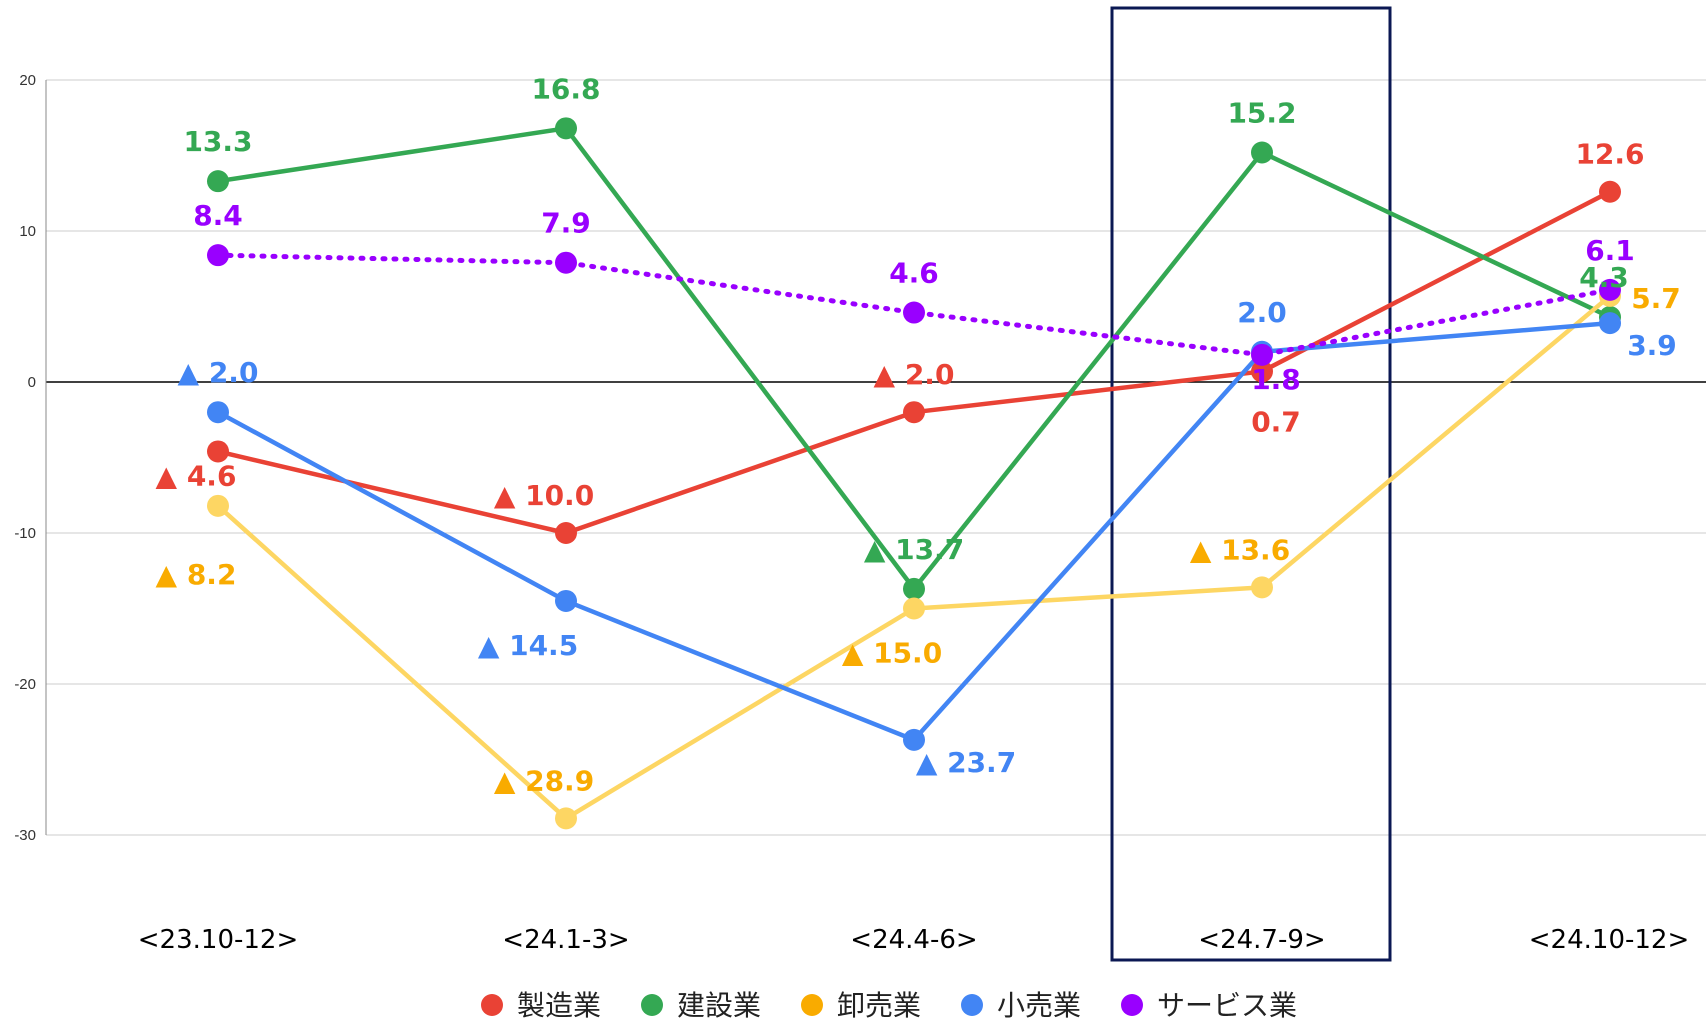 The image size is (1706, 1023). What do you see at coordinates (1227, 1005) in the screenshot?
I see `legend-label: サービス業` at bounding box center [1227, 1005].